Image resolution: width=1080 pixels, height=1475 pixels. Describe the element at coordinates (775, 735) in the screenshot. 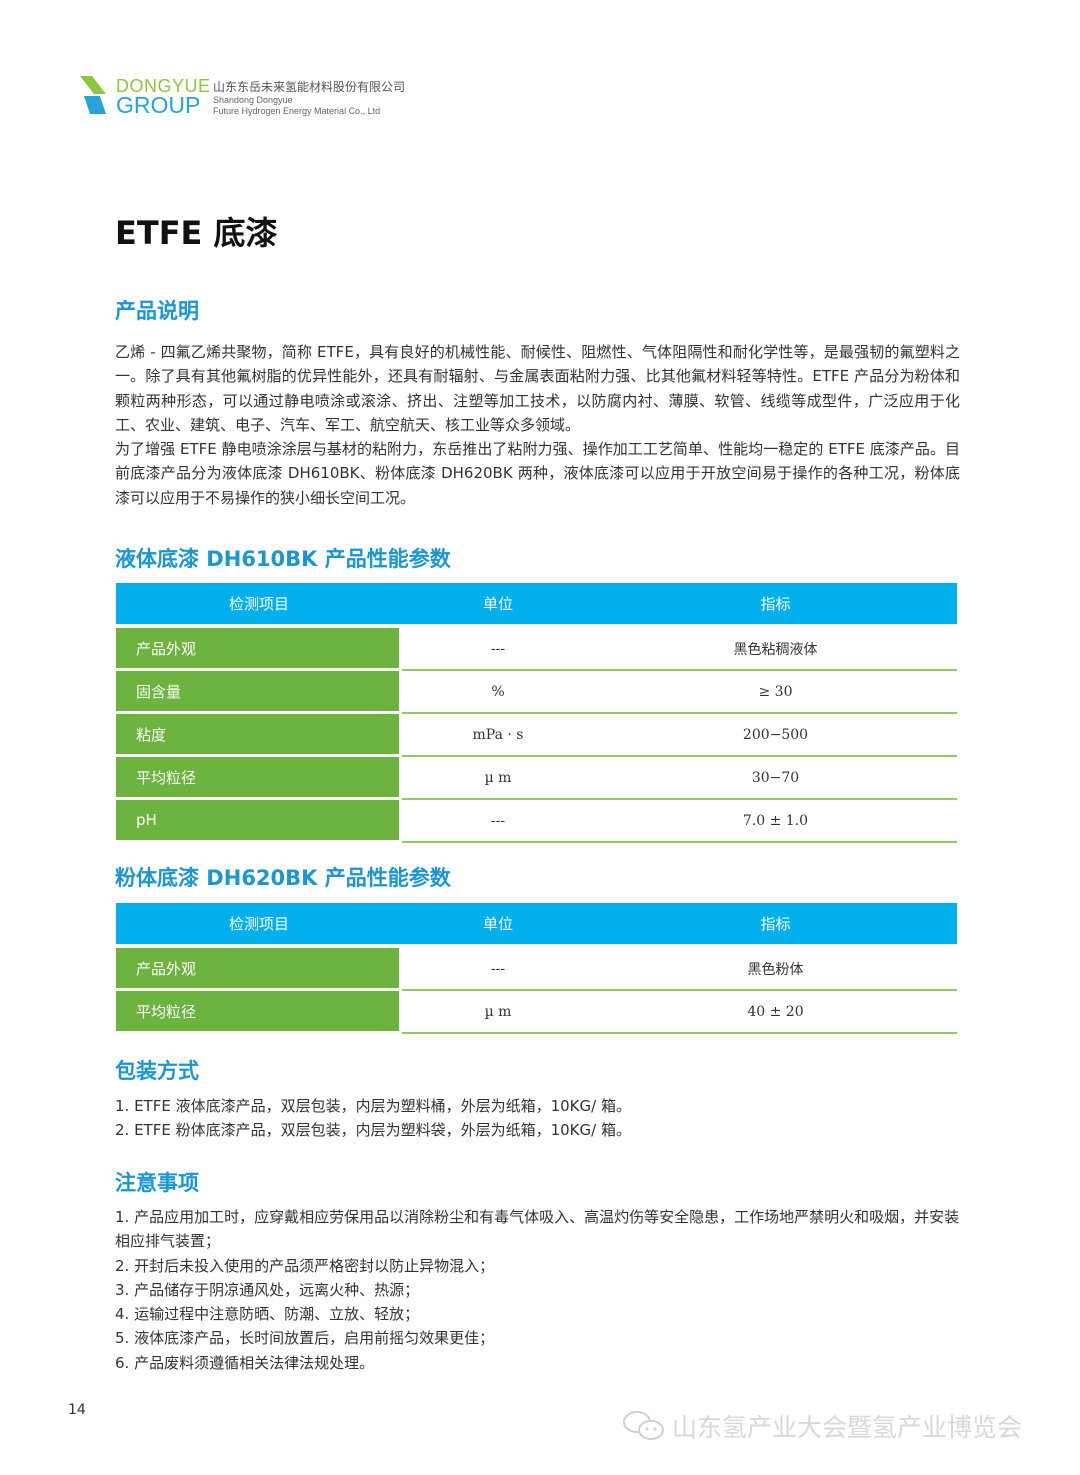

I see `cell-spec: 200−500` at that location.